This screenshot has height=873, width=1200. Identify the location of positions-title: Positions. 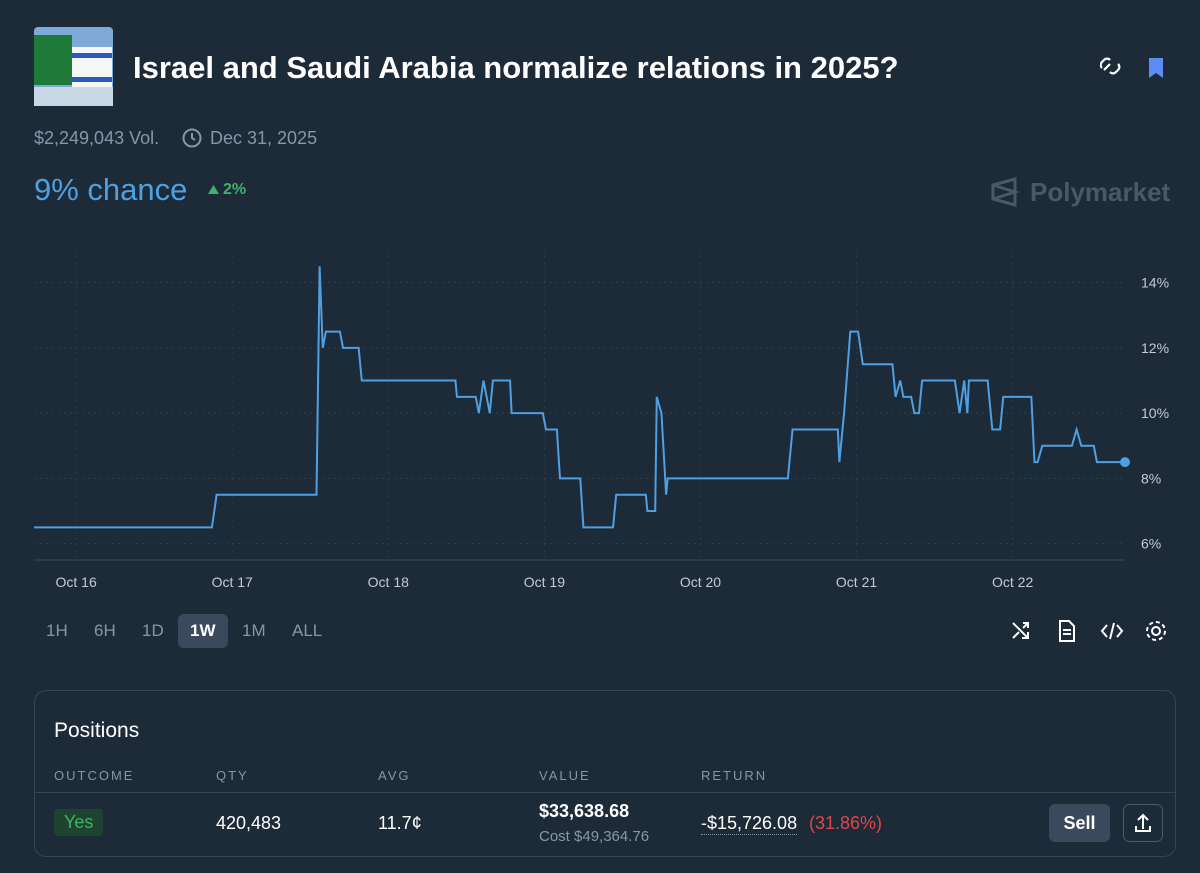
(97, 730).